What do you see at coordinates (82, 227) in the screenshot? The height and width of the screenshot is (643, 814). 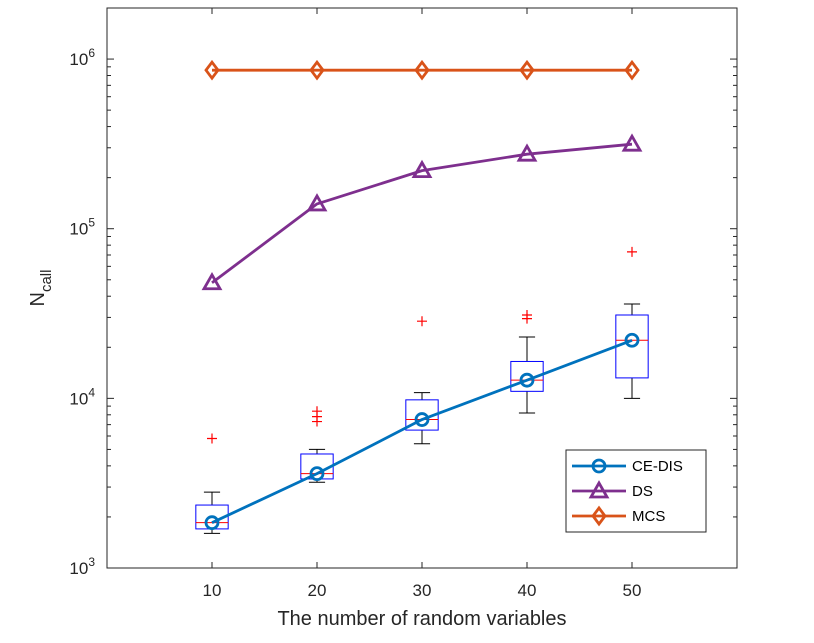 I see `y-tick-label: 10⁵` at bounding box center [82, 227].